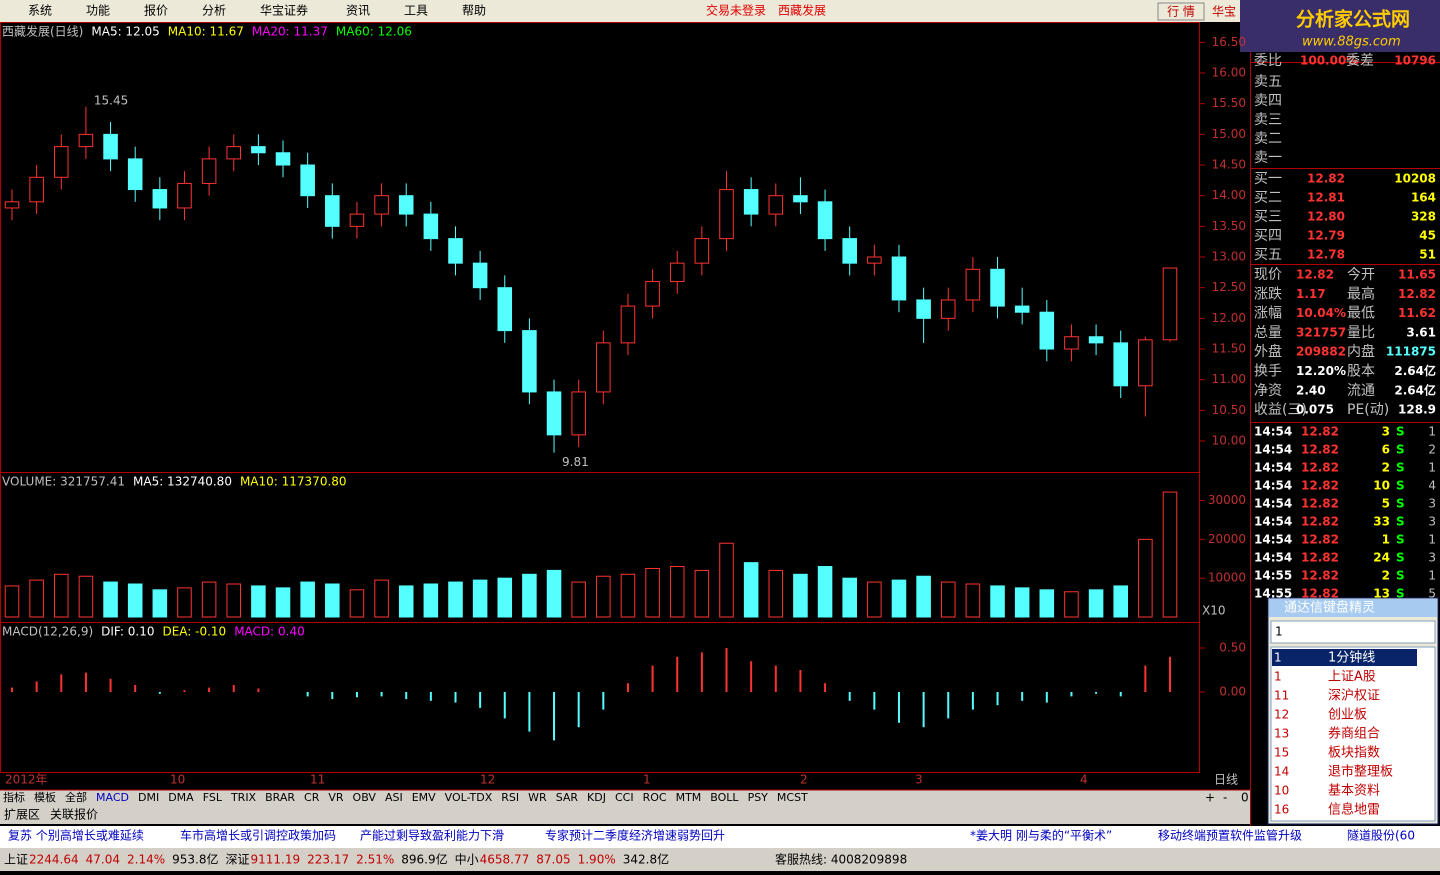 The image size is (1440, 875). I want to click on wizard-item: 基本资料, so click(1354, 791).